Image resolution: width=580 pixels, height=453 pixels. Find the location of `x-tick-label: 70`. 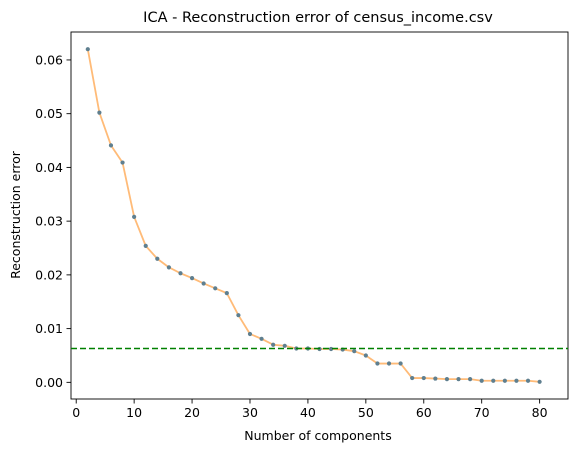

x-tick-label: 70 is located at coordinates (482, 412).